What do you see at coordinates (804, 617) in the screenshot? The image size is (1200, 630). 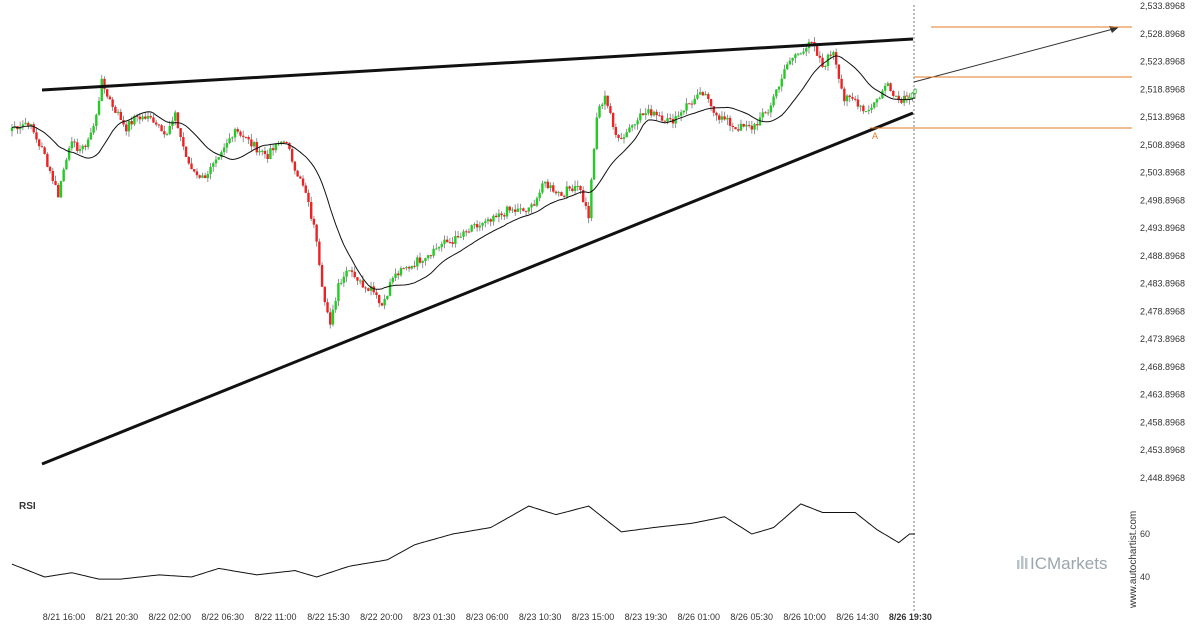 I see `x-tick-label: 8/26 10:00` at bounding box center [804, 617].